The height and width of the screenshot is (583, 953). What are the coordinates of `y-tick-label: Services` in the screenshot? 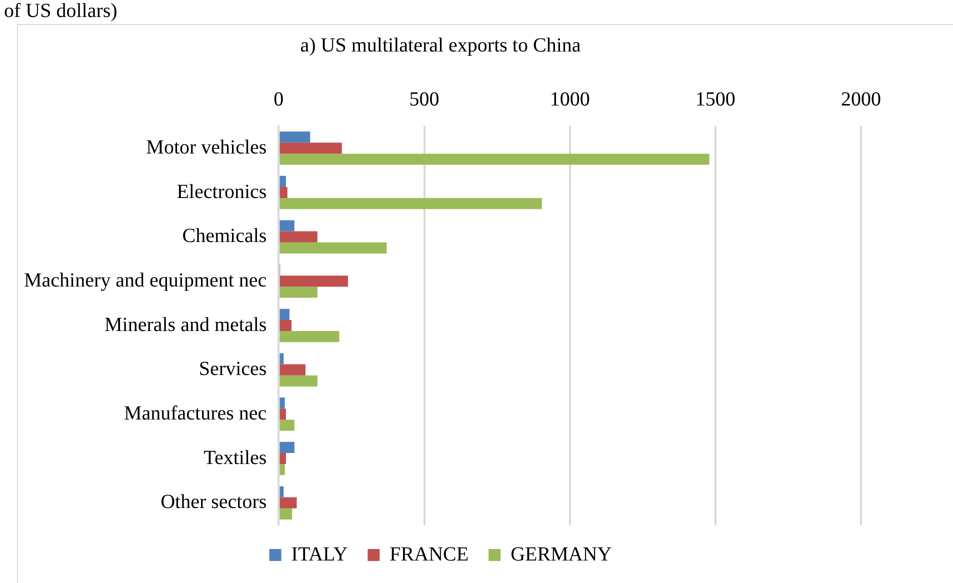 It's located at (232, 369).